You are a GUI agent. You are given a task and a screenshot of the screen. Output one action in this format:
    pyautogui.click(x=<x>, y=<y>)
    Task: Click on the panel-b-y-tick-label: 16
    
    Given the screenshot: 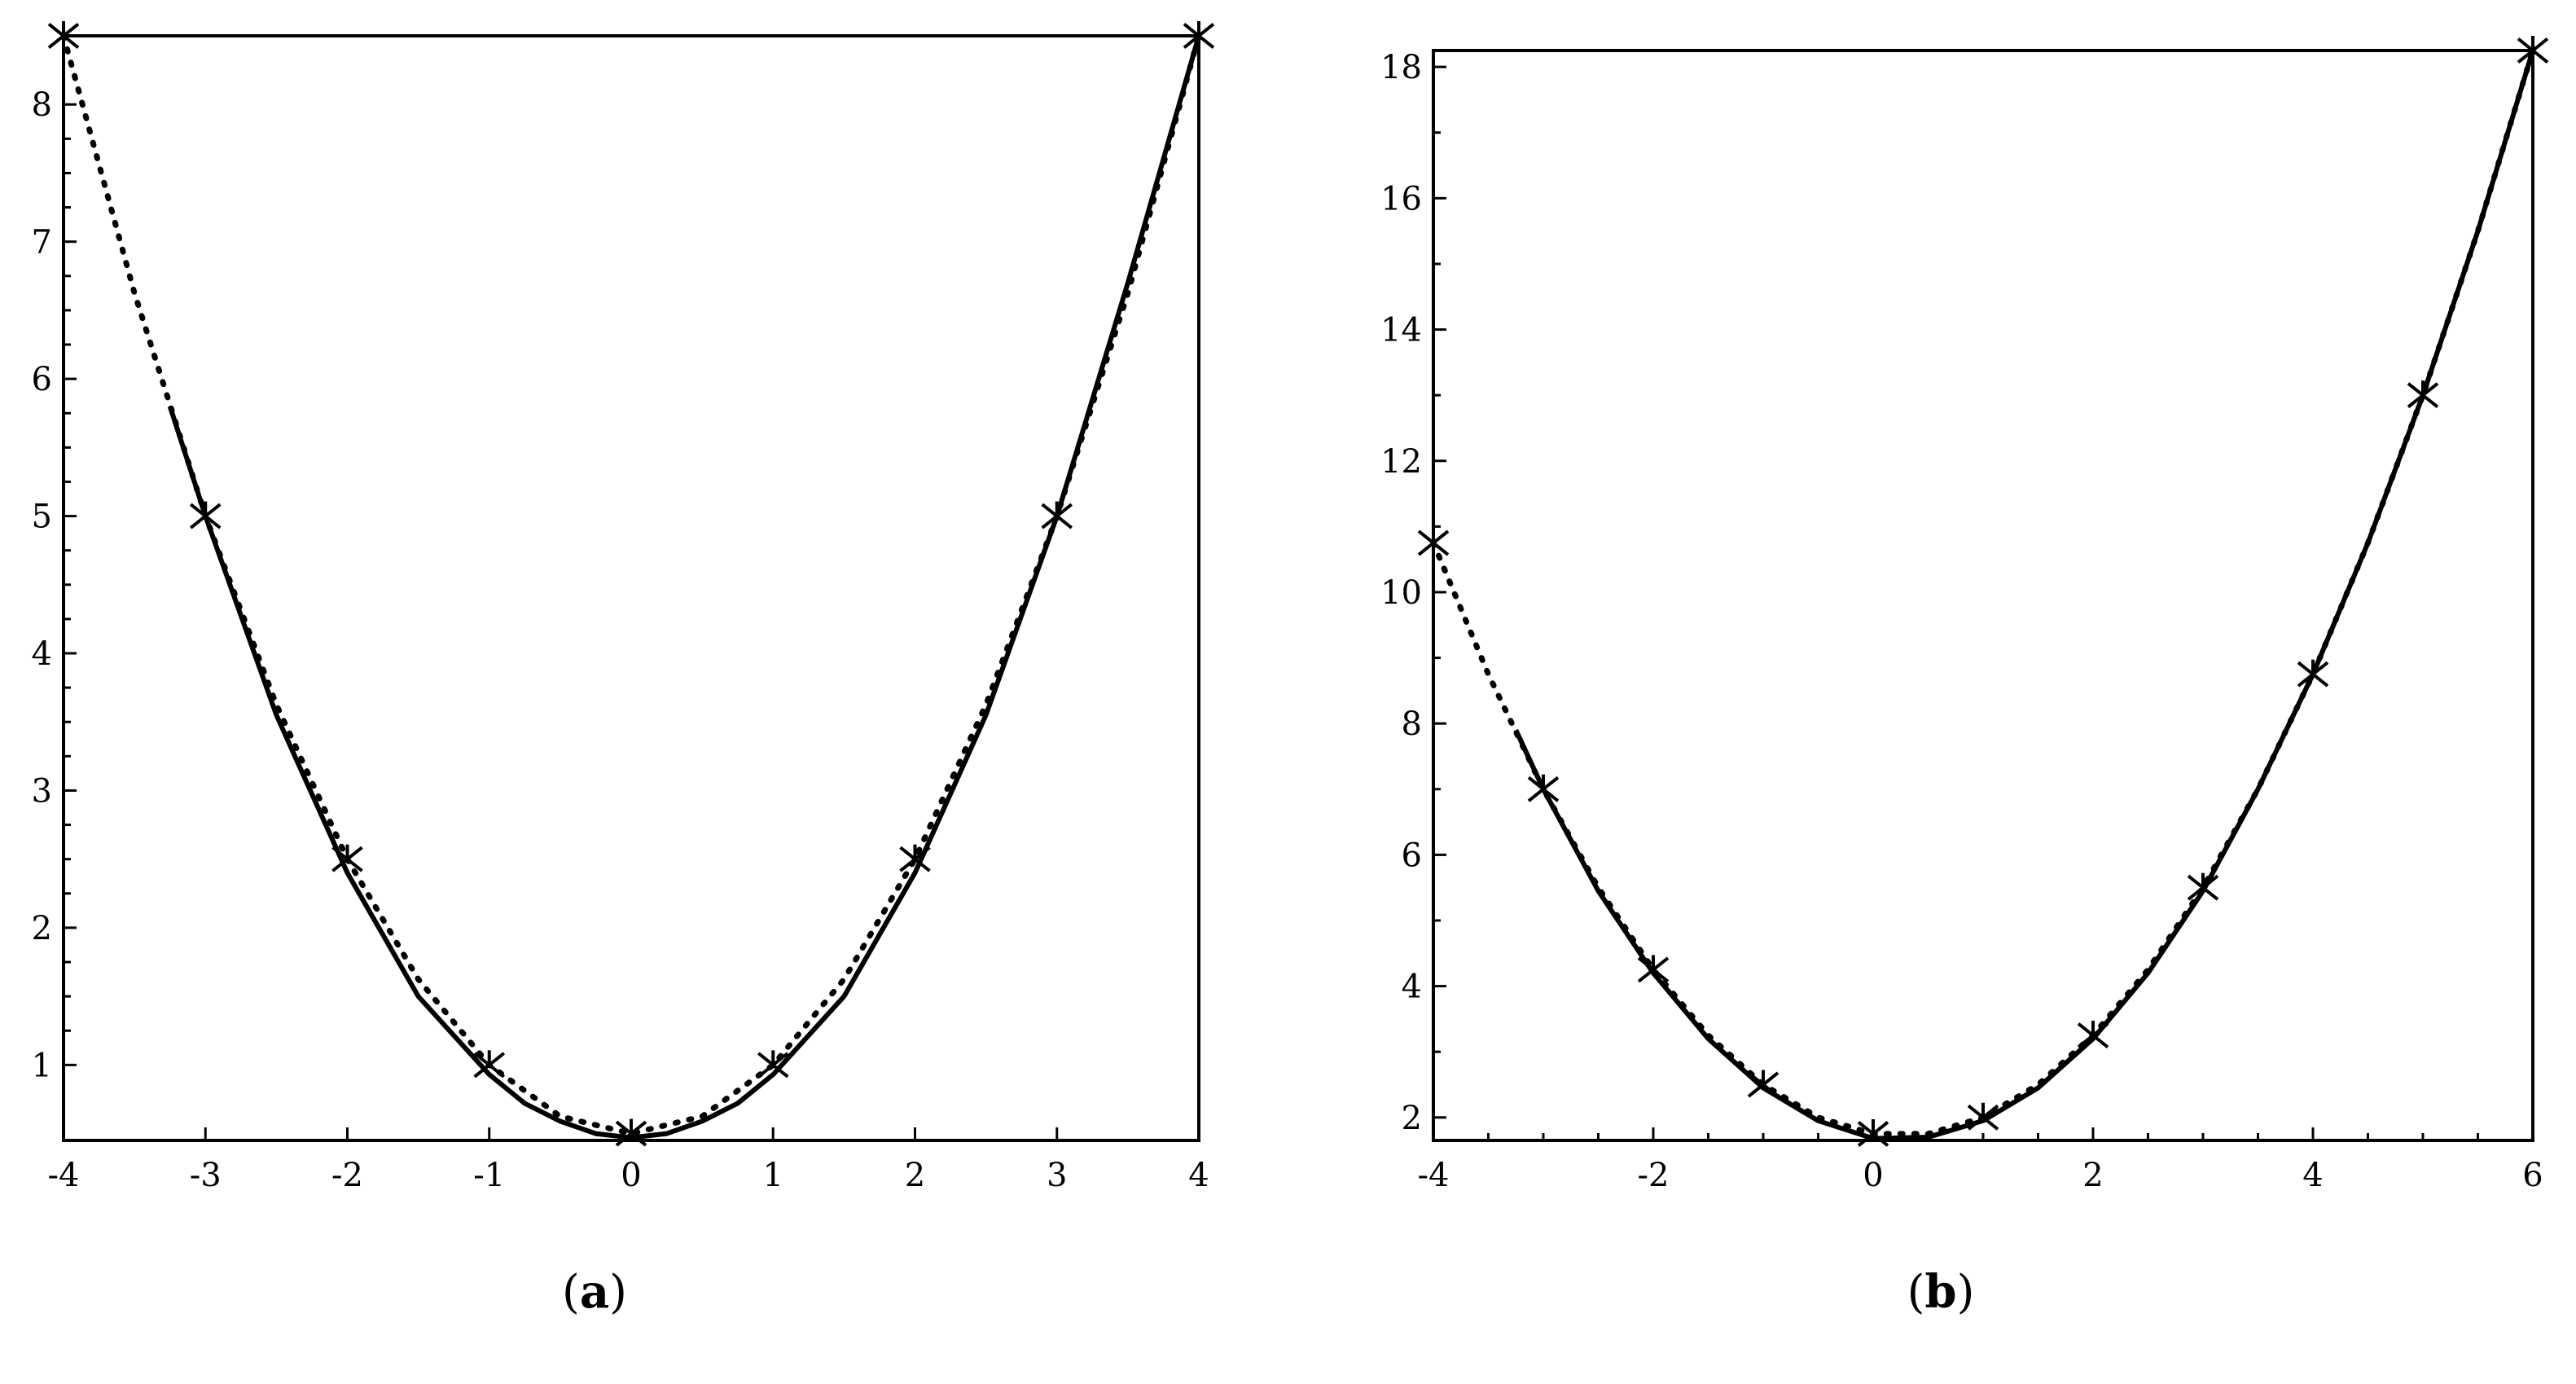 What is the action you would take?
    pyautogui.click(x=1401, y=198)
    